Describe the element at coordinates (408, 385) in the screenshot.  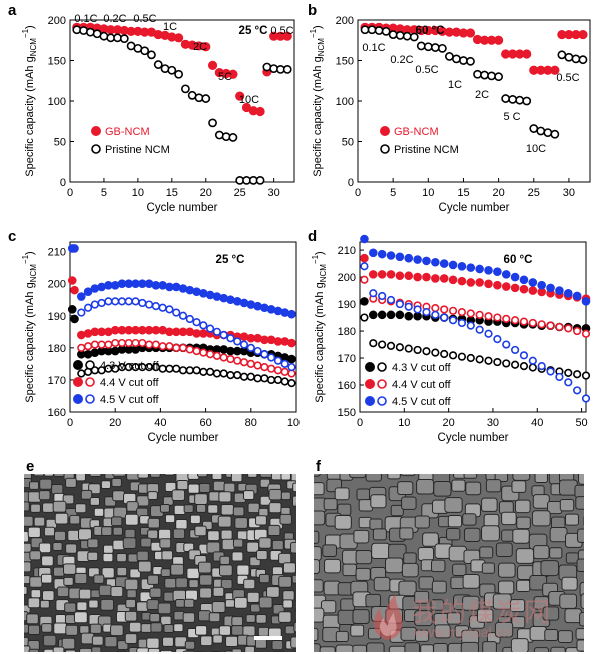
I see `legend: 4.3 V cut off 4.4 V cut off 4.5 V cut off` at that location.